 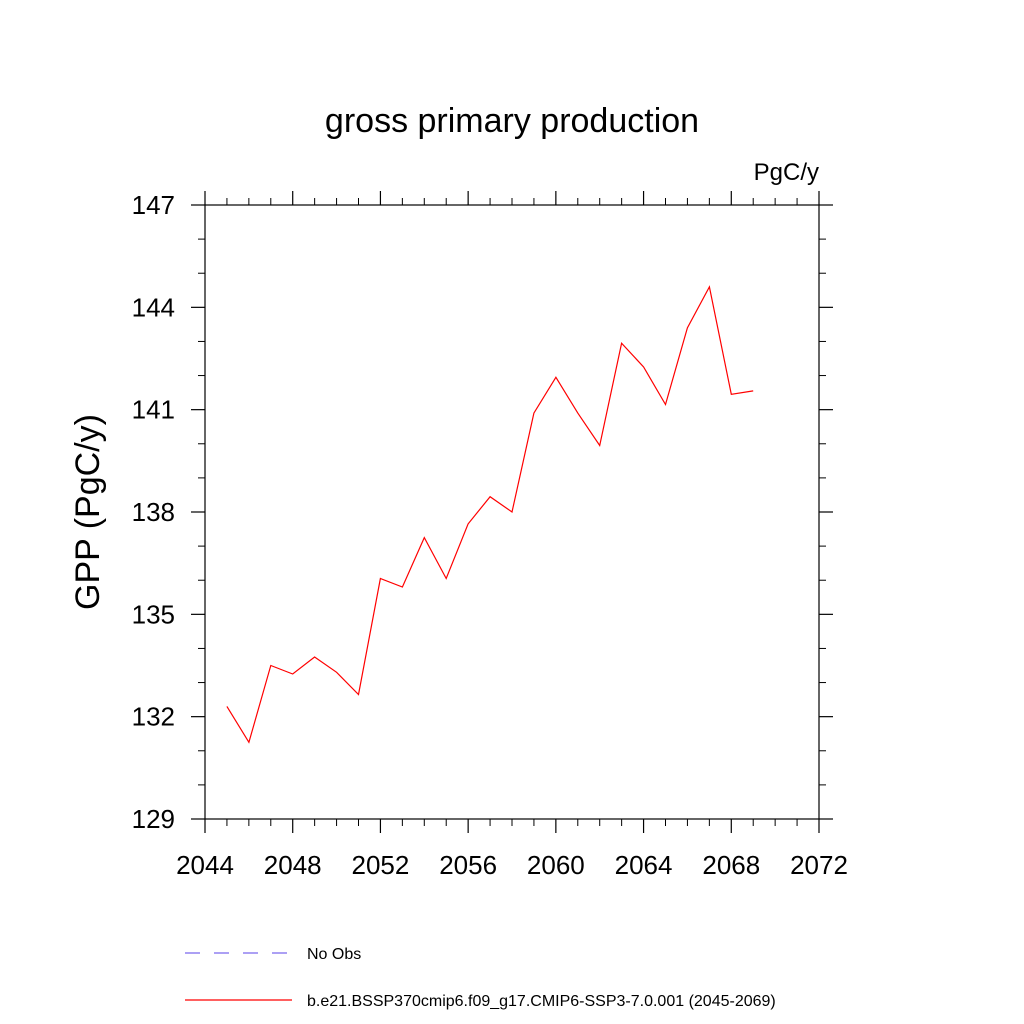 What do you see at coordinates (556, 865) in the screenshot?
I see `x-tick-label: 2060` at bounding box center [556, 865].